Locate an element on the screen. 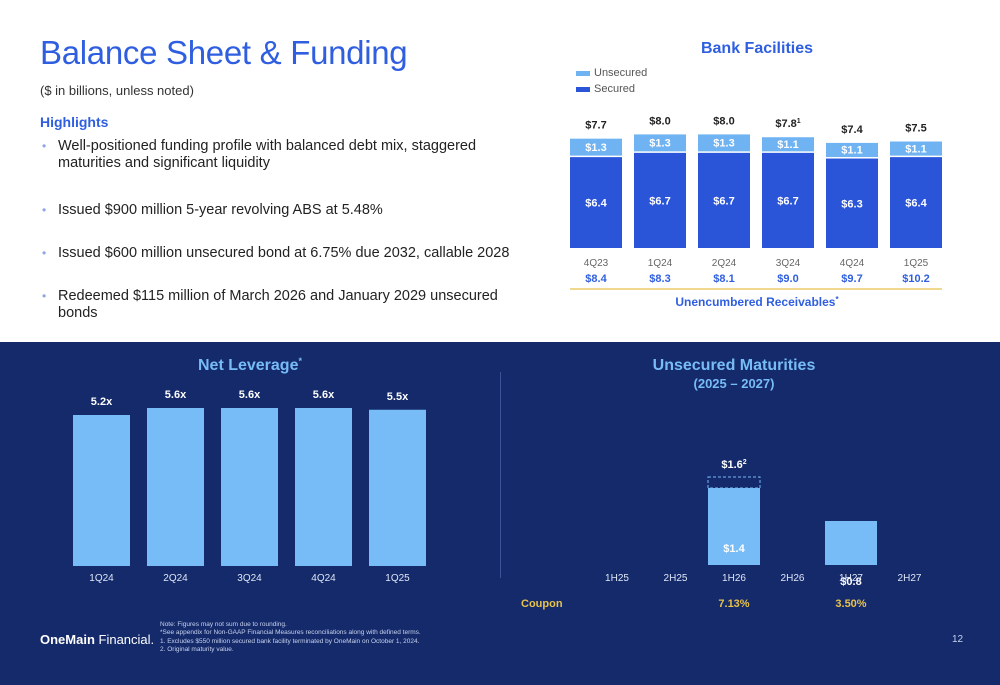  footnote: 2. Original maturity value. is located at coordinates (197, 650).